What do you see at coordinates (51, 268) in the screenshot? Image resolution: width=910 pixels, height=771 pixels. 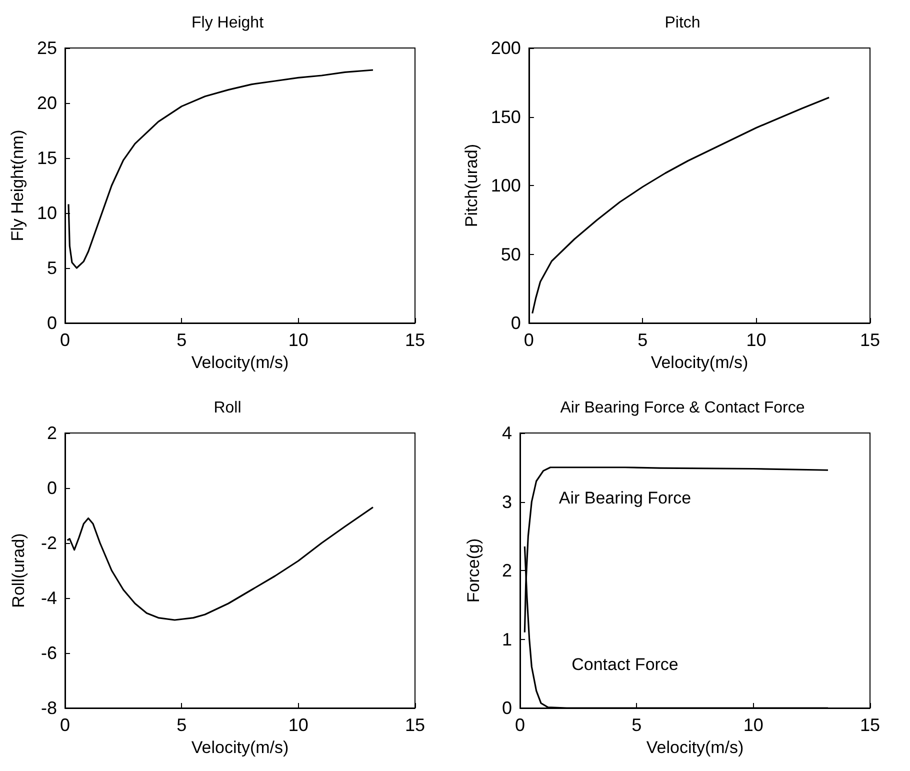 I see `y-tick-label: 5` at bounding box center [51, 268].